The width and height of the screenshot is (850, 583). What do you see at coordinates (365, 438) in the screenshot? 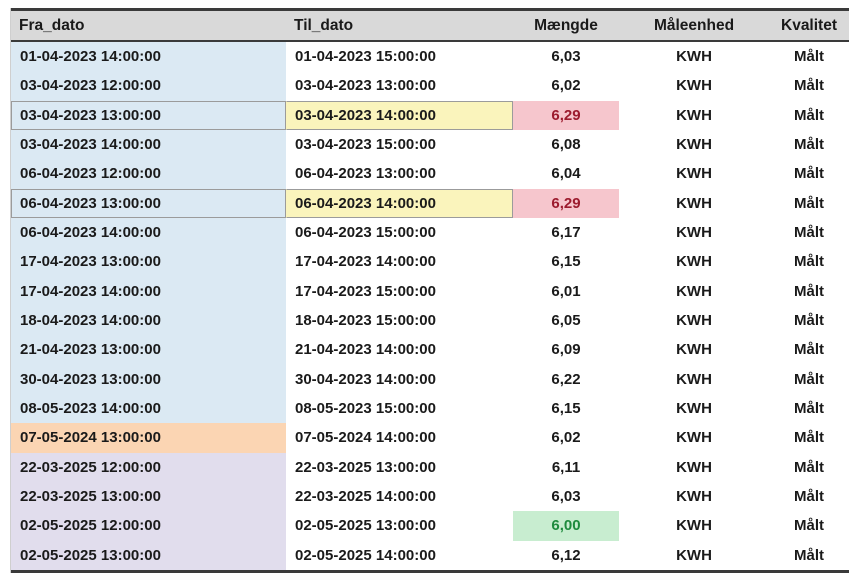
I see `cell-til-dato: 07-05-2024 14:00:00` at bounding box center [365, 438].